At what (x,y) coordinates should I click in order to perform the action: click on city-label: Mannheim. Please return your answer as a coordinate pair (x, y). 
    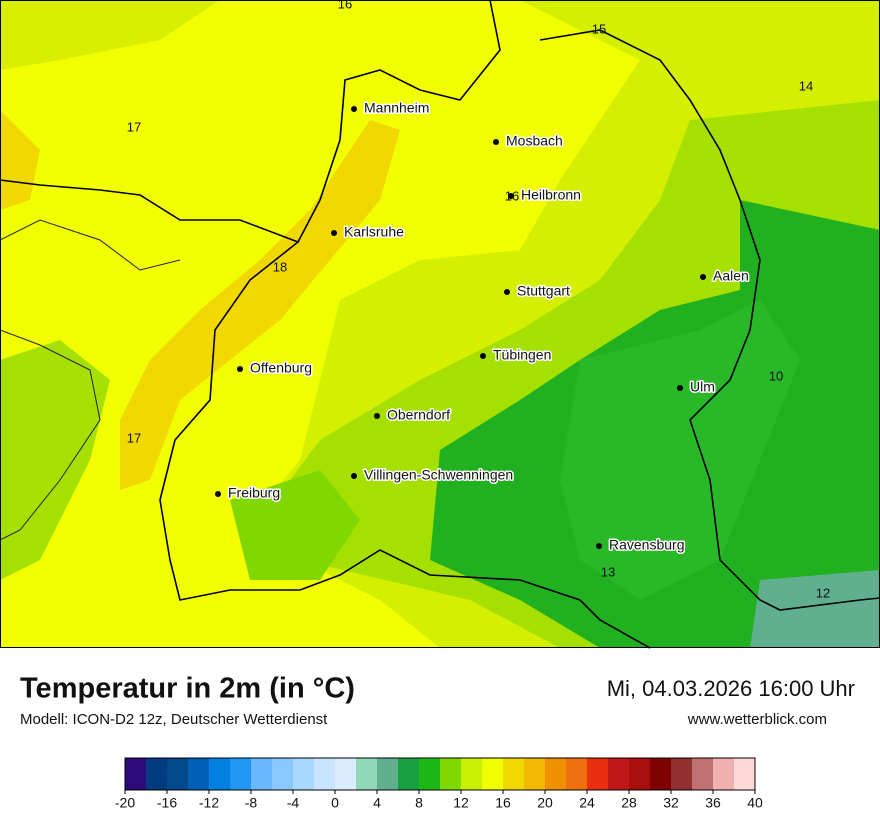
    Looking at the image, I should click on (396, 108).